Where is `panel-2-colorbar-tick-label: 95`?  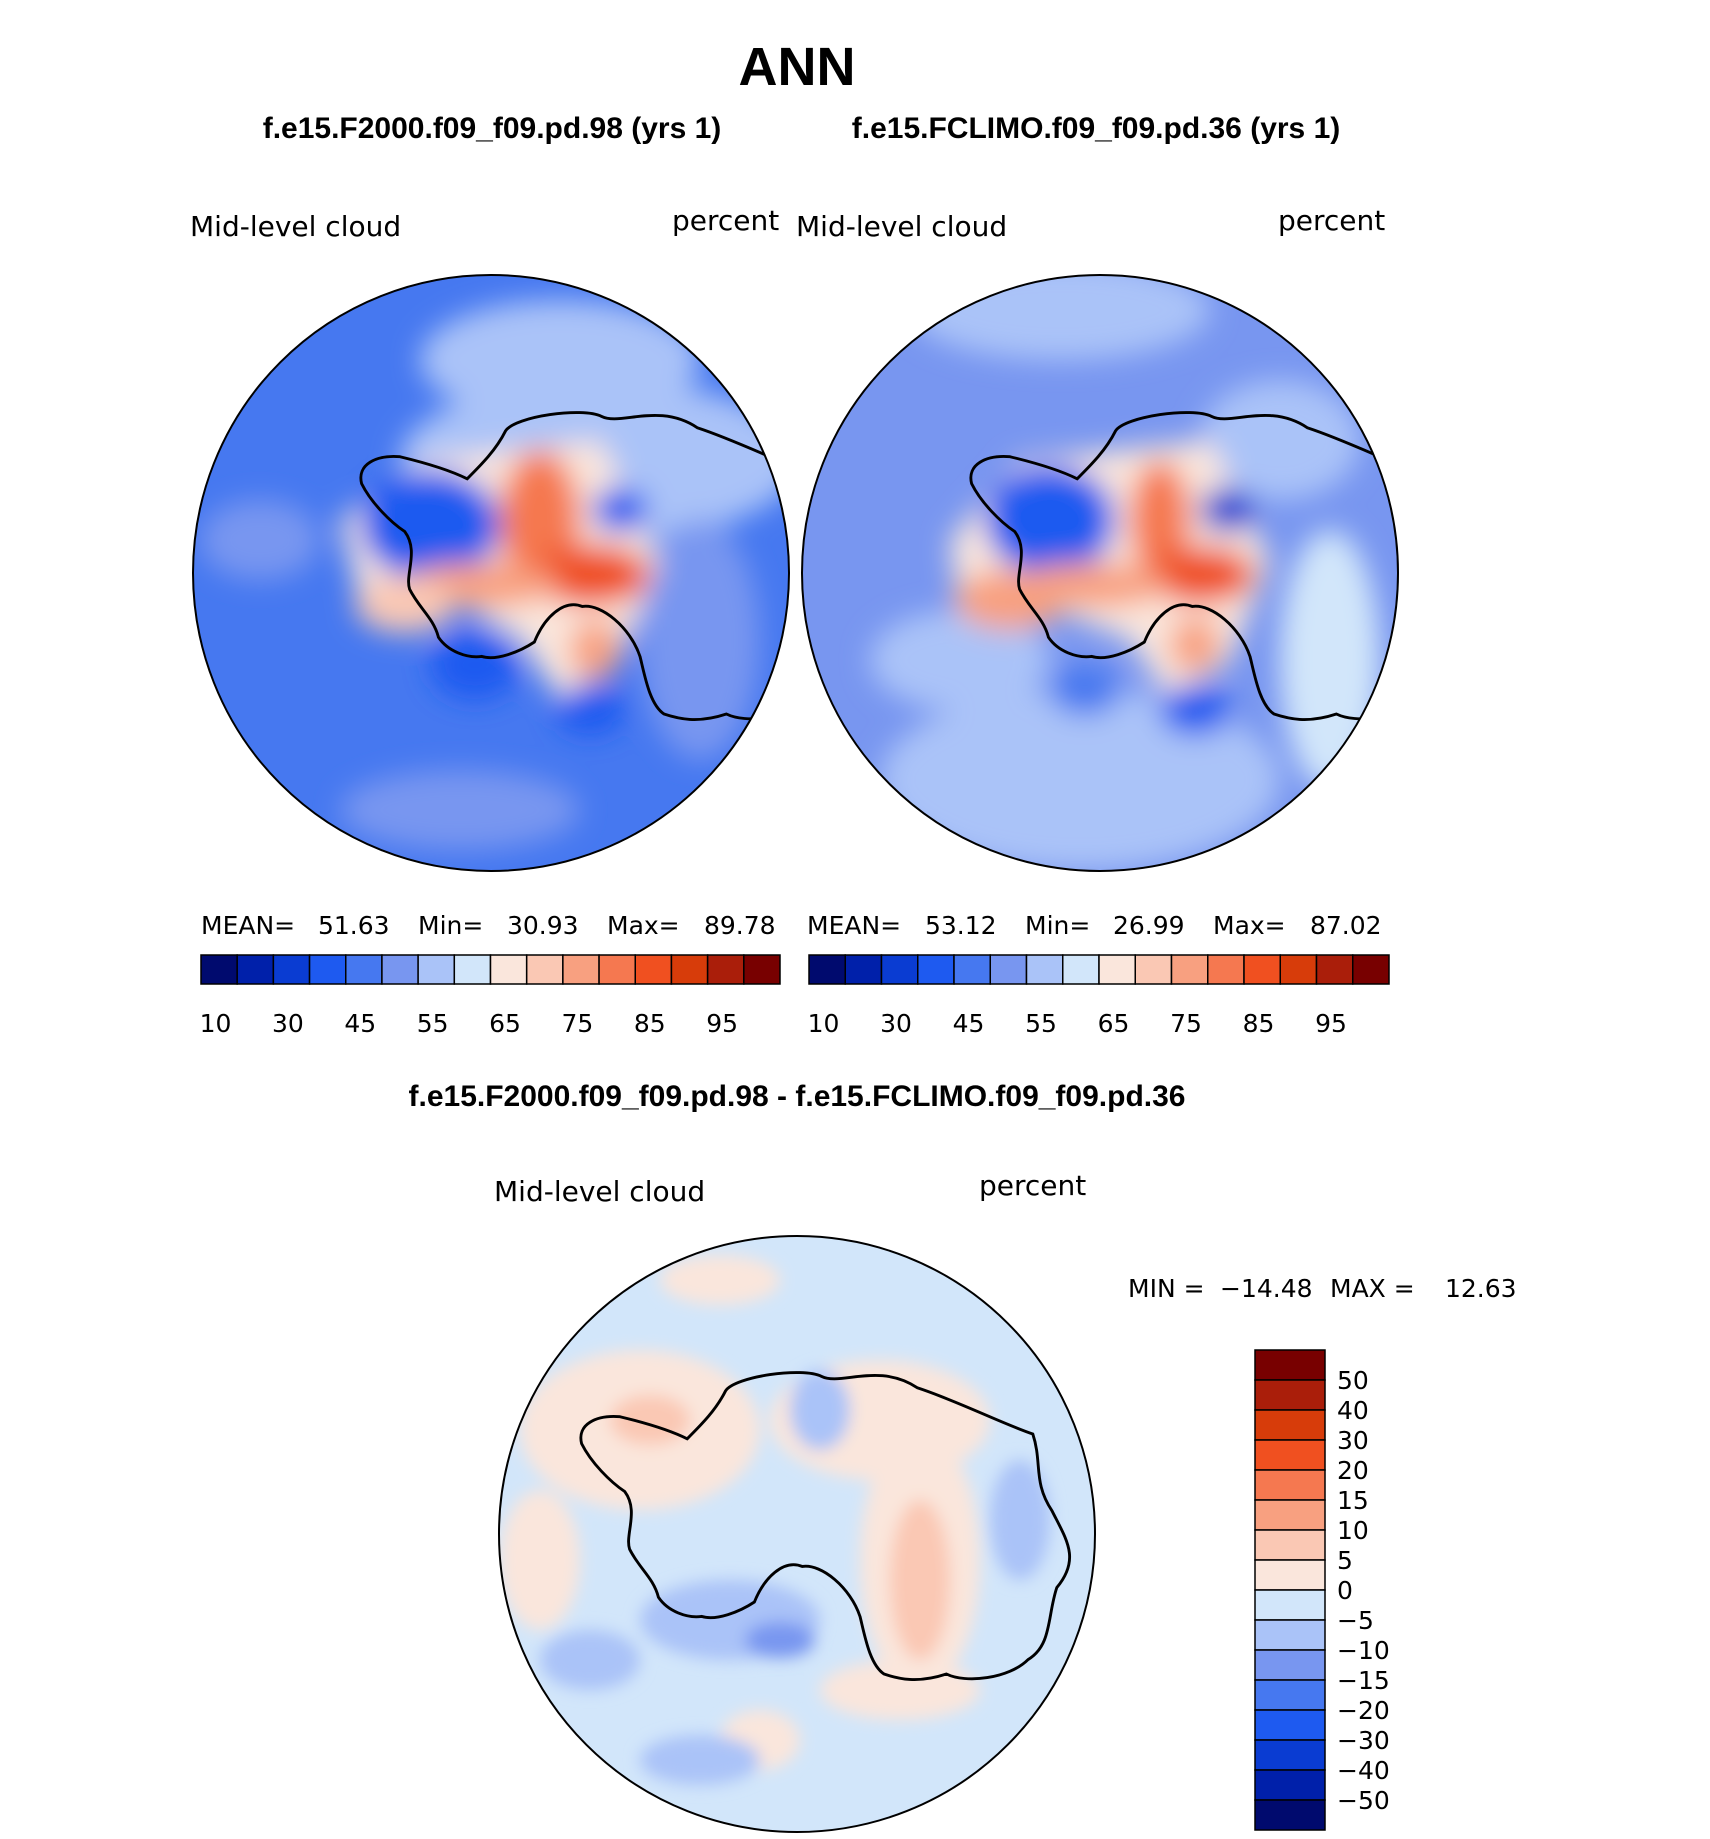
panel-2-colorbar-tick-label: 95 is located at coordinates (1331, 1023).